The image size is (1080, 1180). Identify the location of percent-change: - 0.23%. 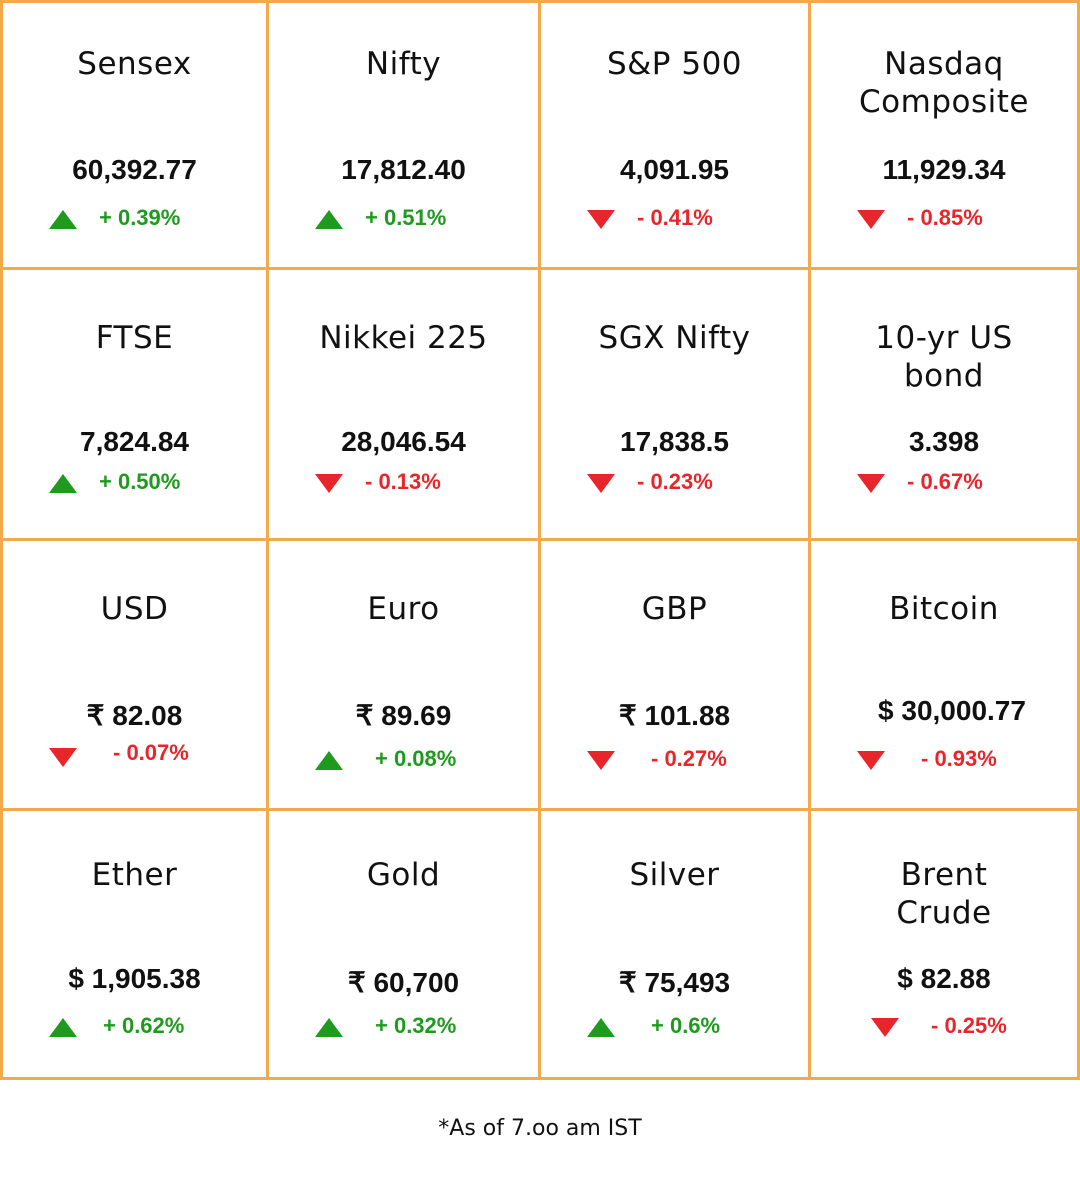
(675, 481).